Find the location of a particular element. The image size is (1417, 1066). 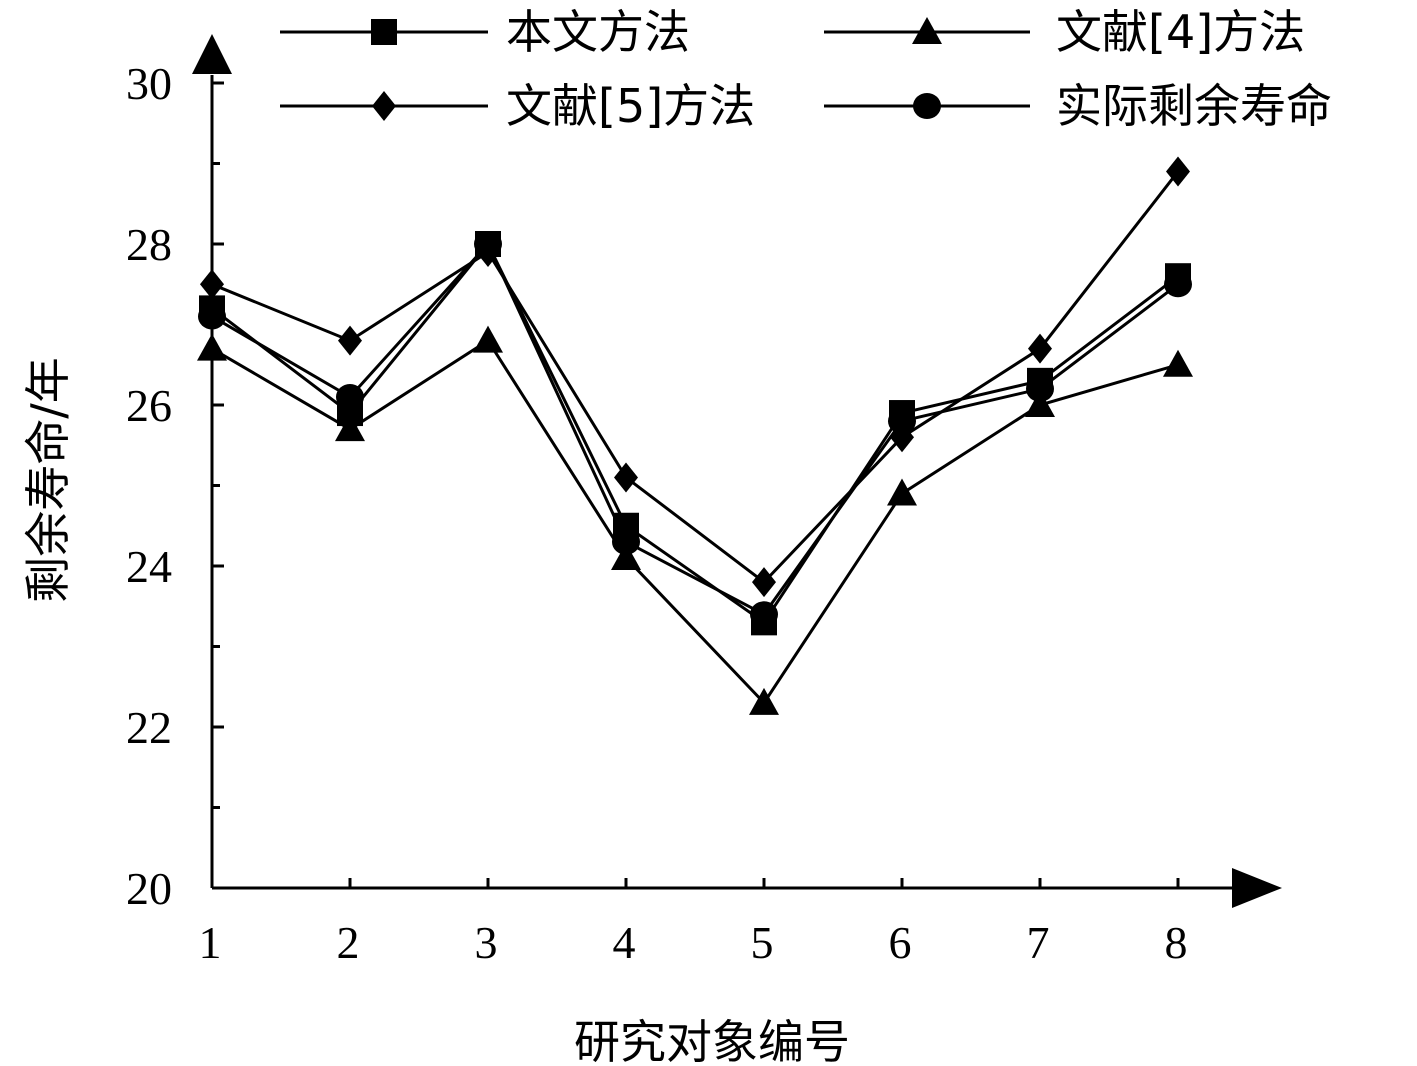

y-tick-label: 30 is located at coordinates (149, 83).